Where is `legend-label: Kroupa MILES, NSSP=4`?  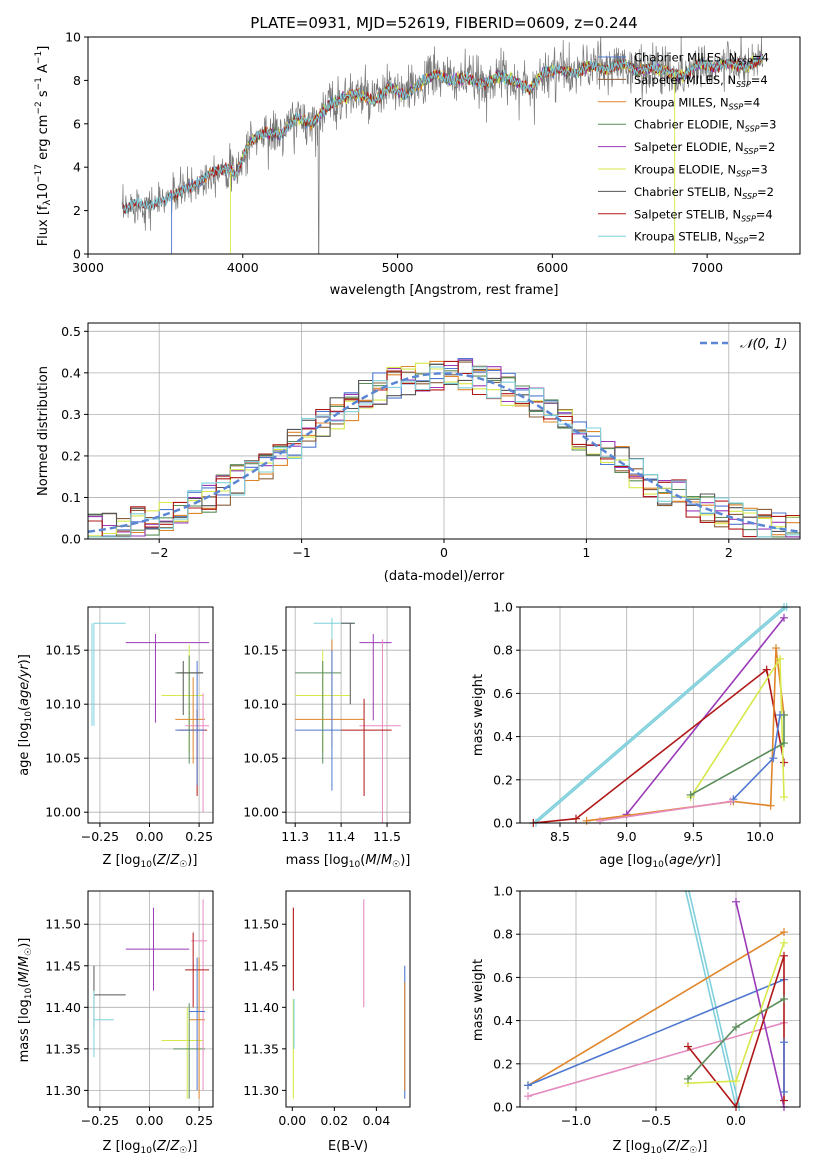
legend-label: Kroupa MILES, NSSP=4 is located at coordinates (697, 103).